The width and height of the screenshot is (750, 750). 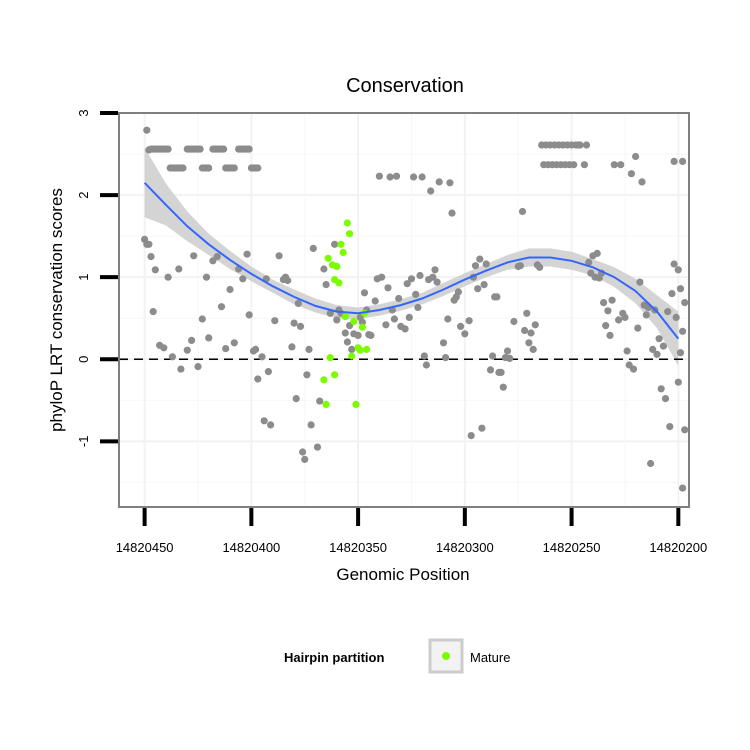 What do you see at coordinates (251, 547) in the screenshot?
I see `x-tick-label: 14820400` at bounding box center [251, 547].